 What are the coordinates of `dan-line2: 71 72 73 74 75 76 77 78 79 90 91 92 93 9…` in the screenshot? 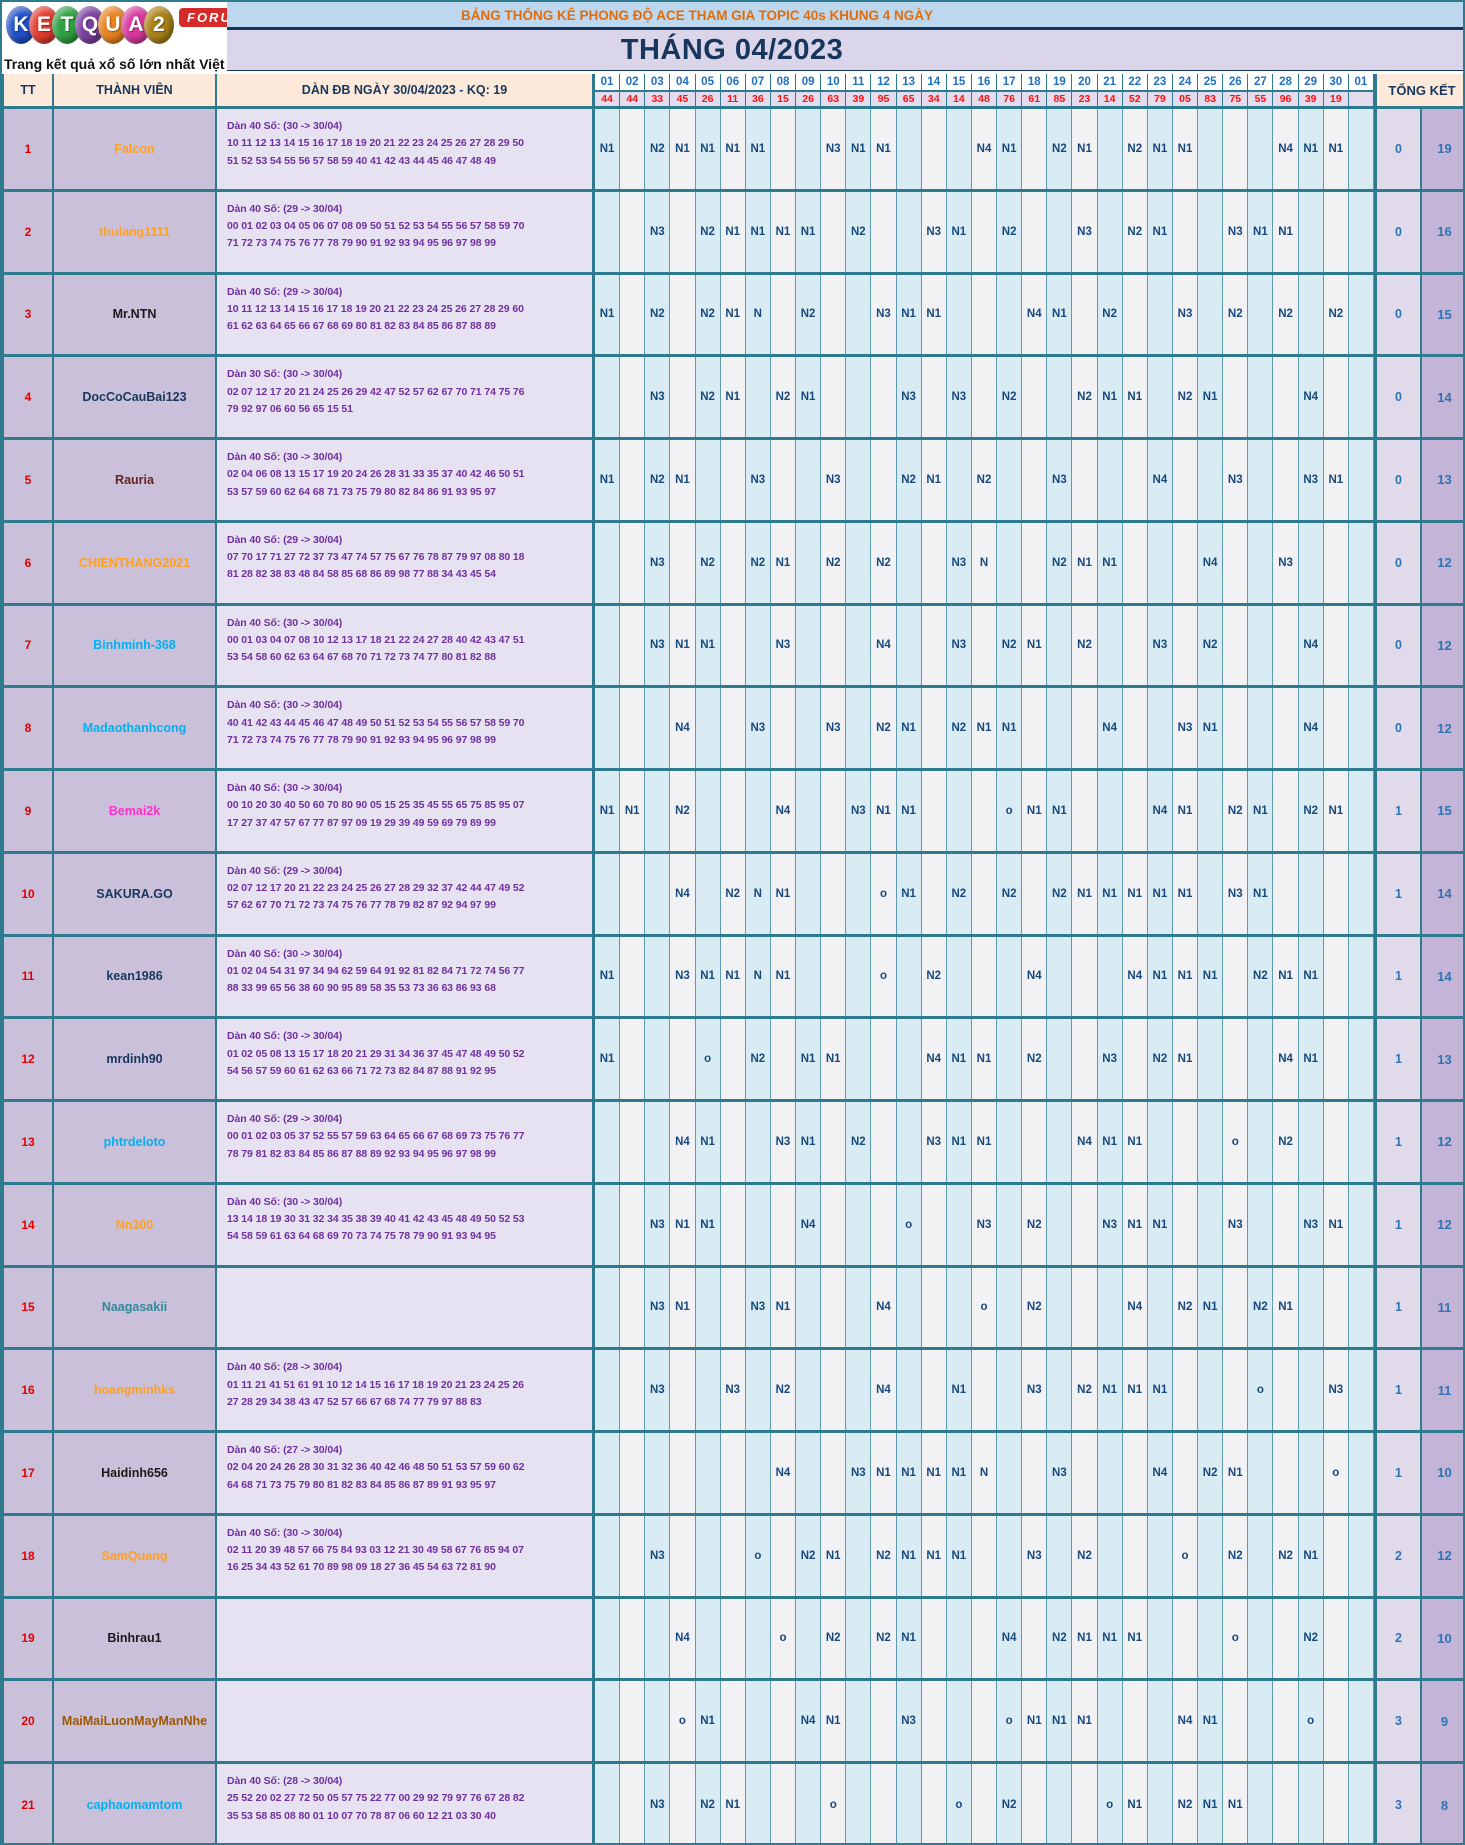 It's located at (361, 243).